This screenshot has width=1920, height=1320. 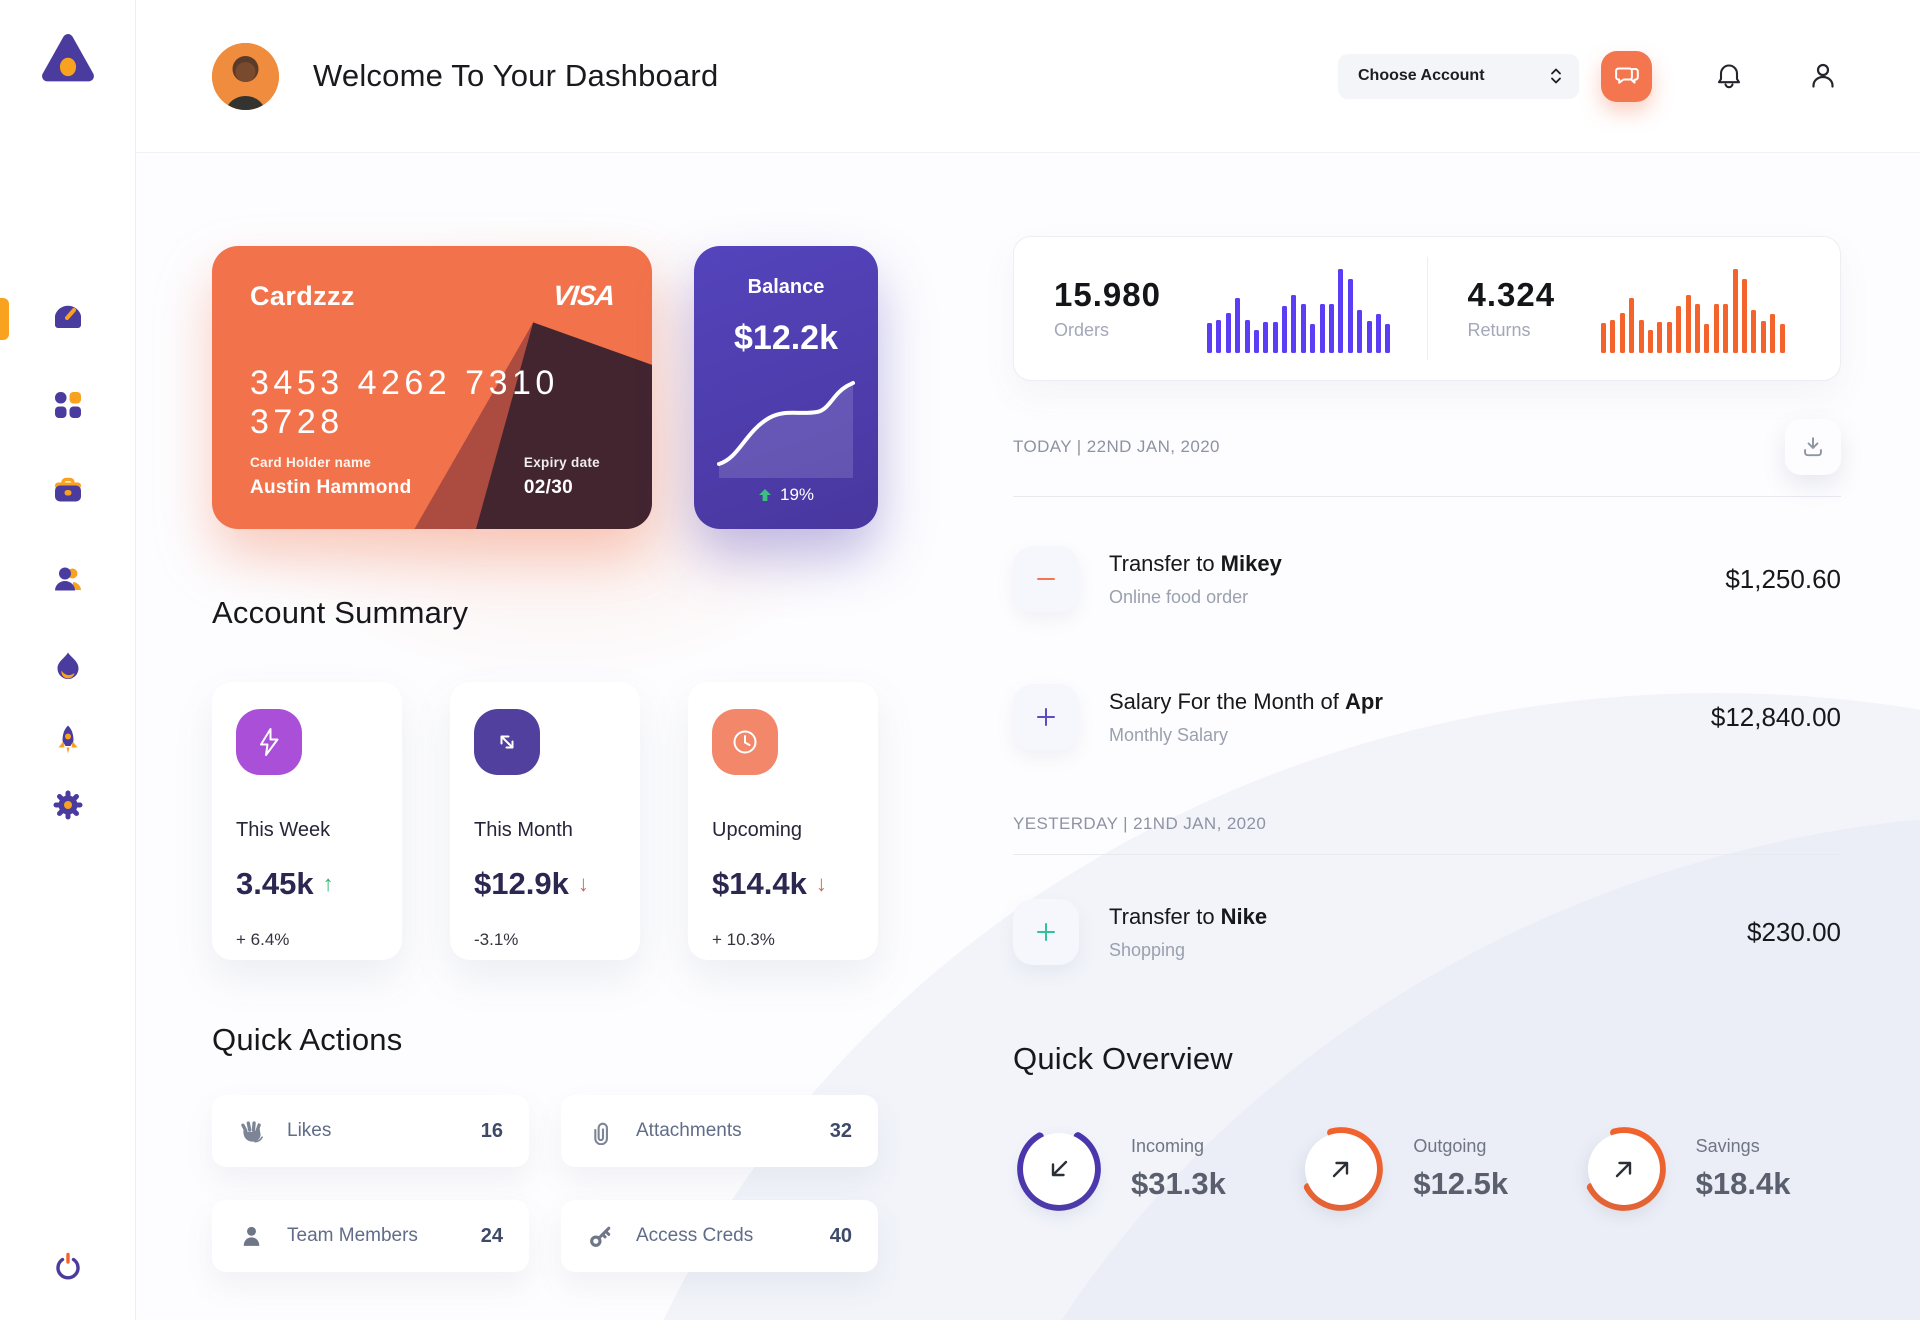 I want to click on overview-value: $12.5k, so click(x=1461, y=1183).